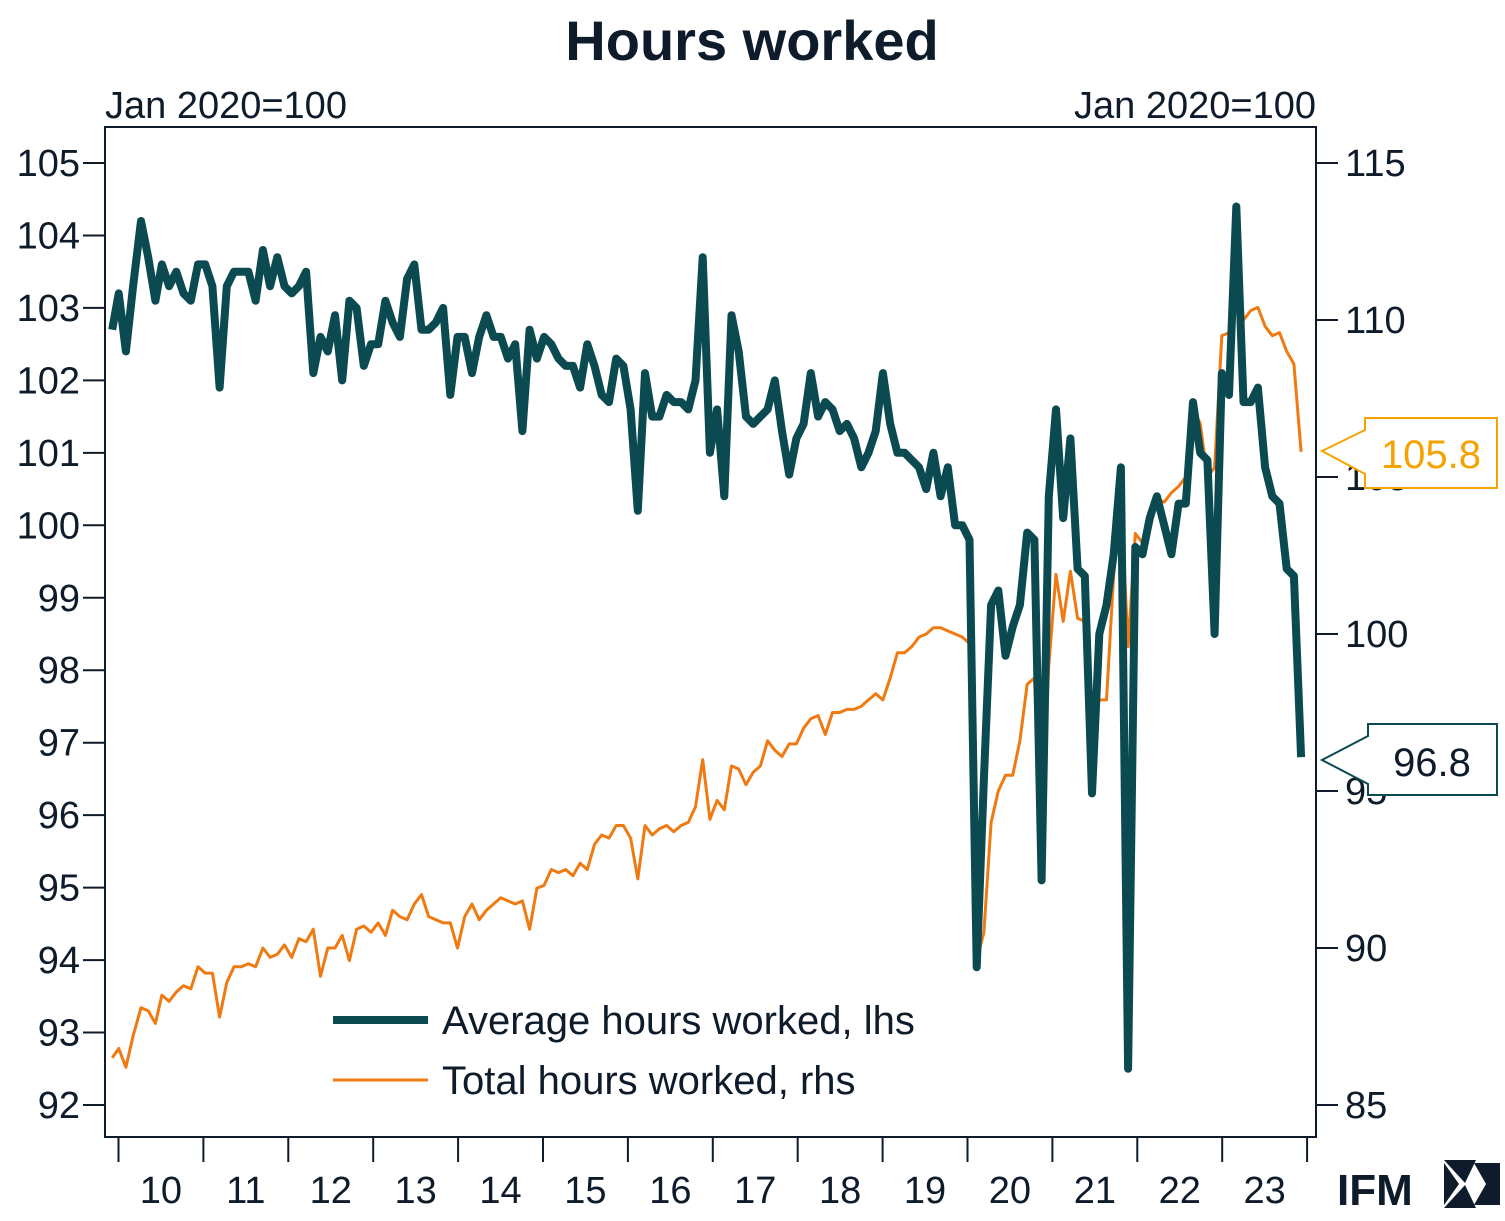 The image size is (1505, 1221). What do you see at coordinates (1375, 1190) in the screenshot?
I see `logo-text: IFM` at bounding box center [1375, 1190].